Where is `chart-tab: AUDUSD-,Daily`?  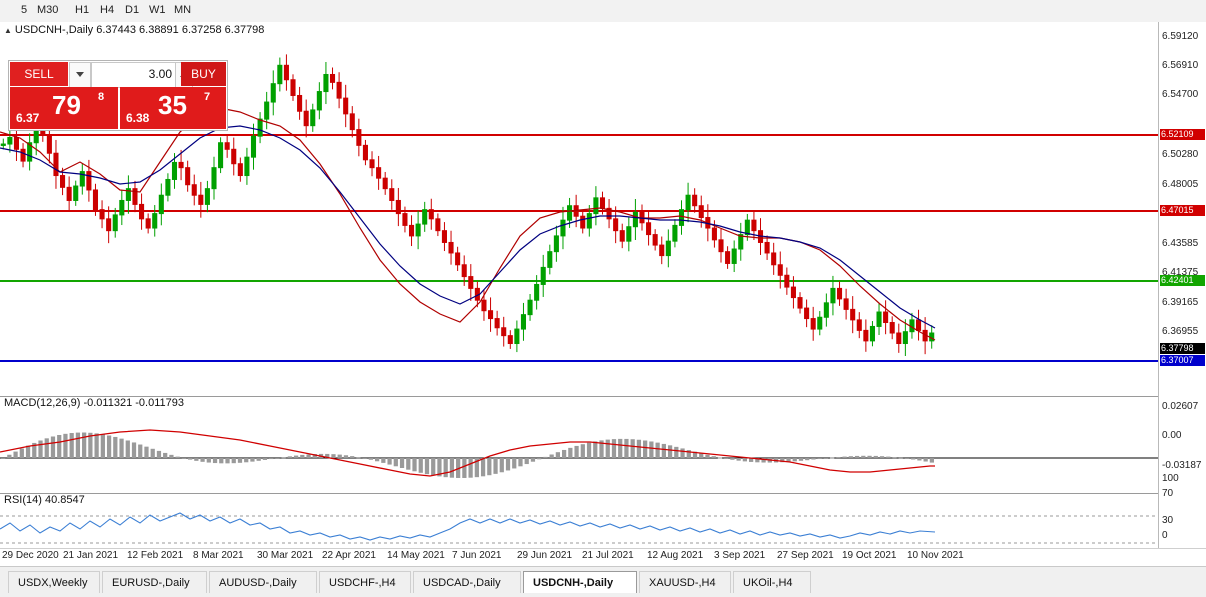 chart-tab: AUDUSD-,Daily is located at coordinates (263, 582).